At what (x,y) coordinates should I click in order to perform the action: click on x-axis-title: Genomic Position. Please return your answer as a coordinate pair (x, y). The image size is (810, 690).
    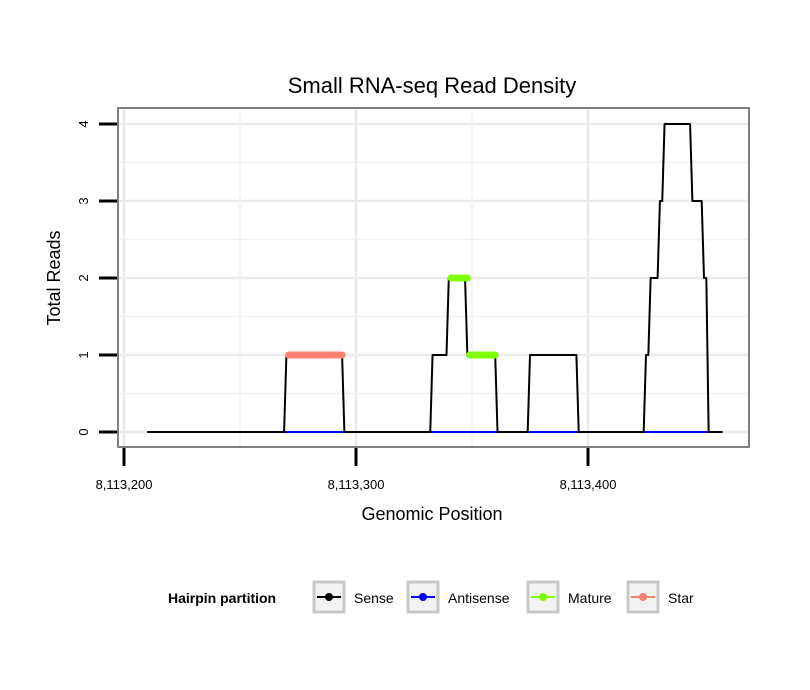
    Looking at the image, I should click on (431, 514).